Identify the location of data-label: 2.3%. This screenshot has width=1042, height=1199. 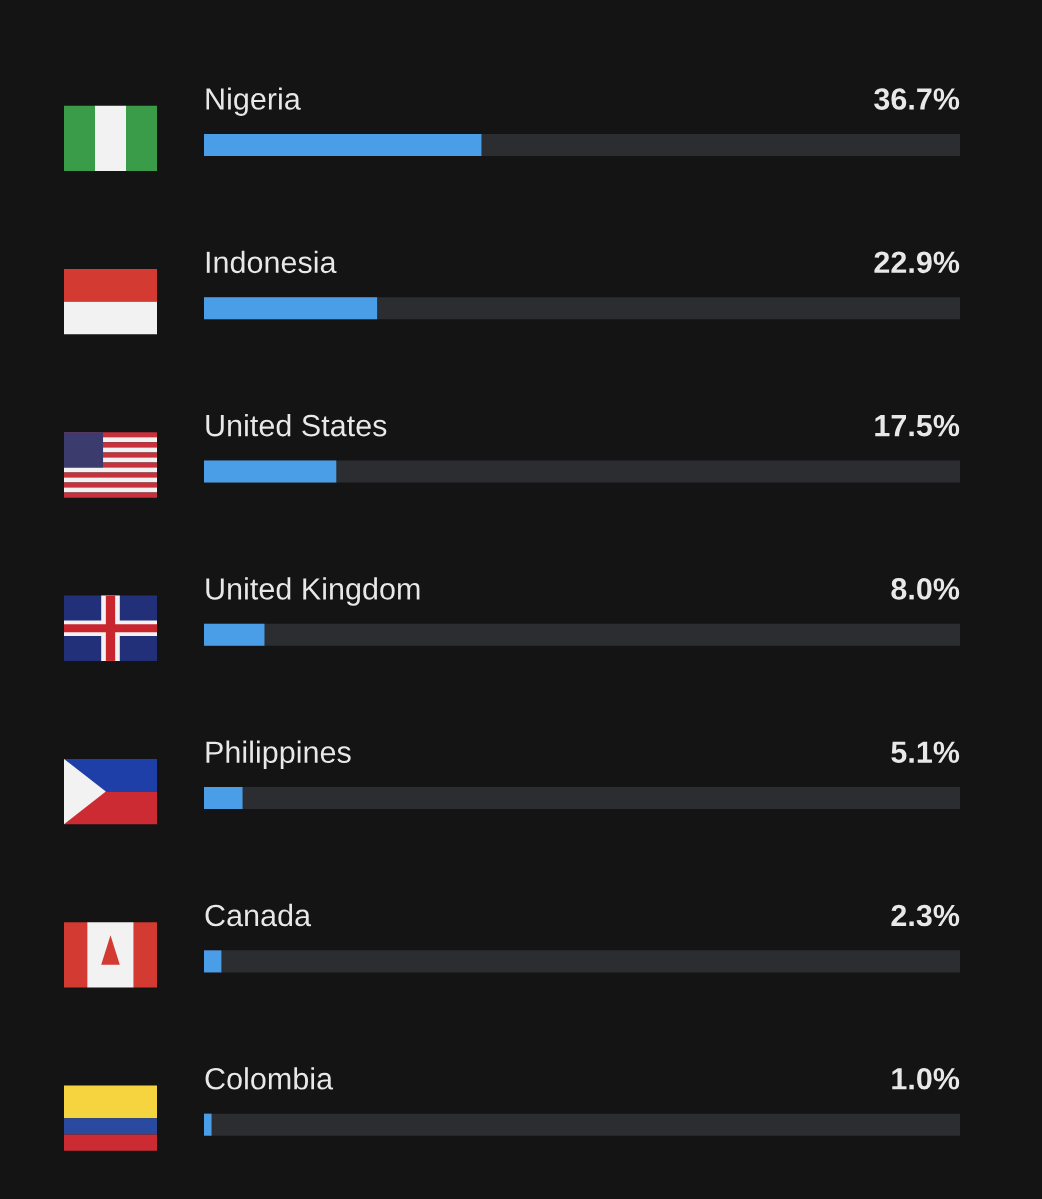
(925, 915).